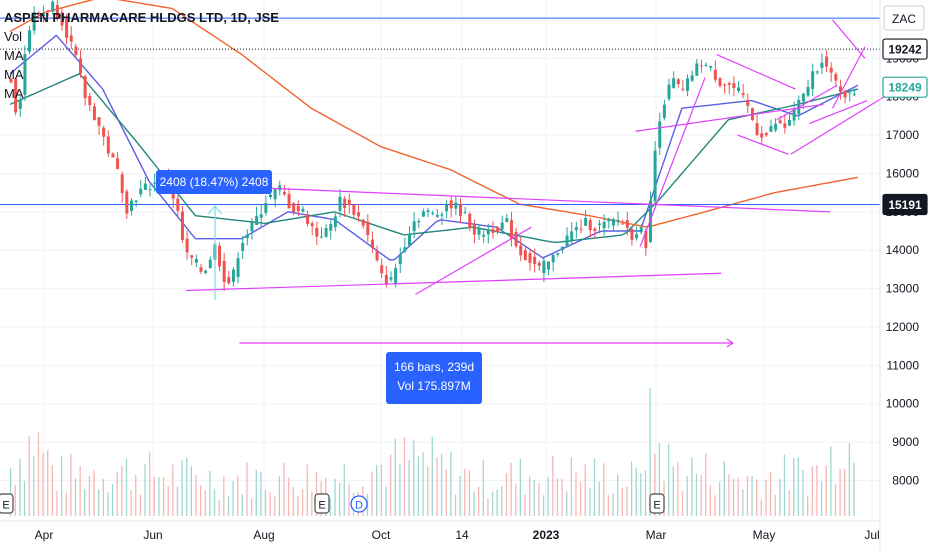 This screenshot has height=550, width=932. What do you see at coordinates (903, 250) in the screenshot?
I see `y-tick-label: 14000` at bounding box center [903, 250].